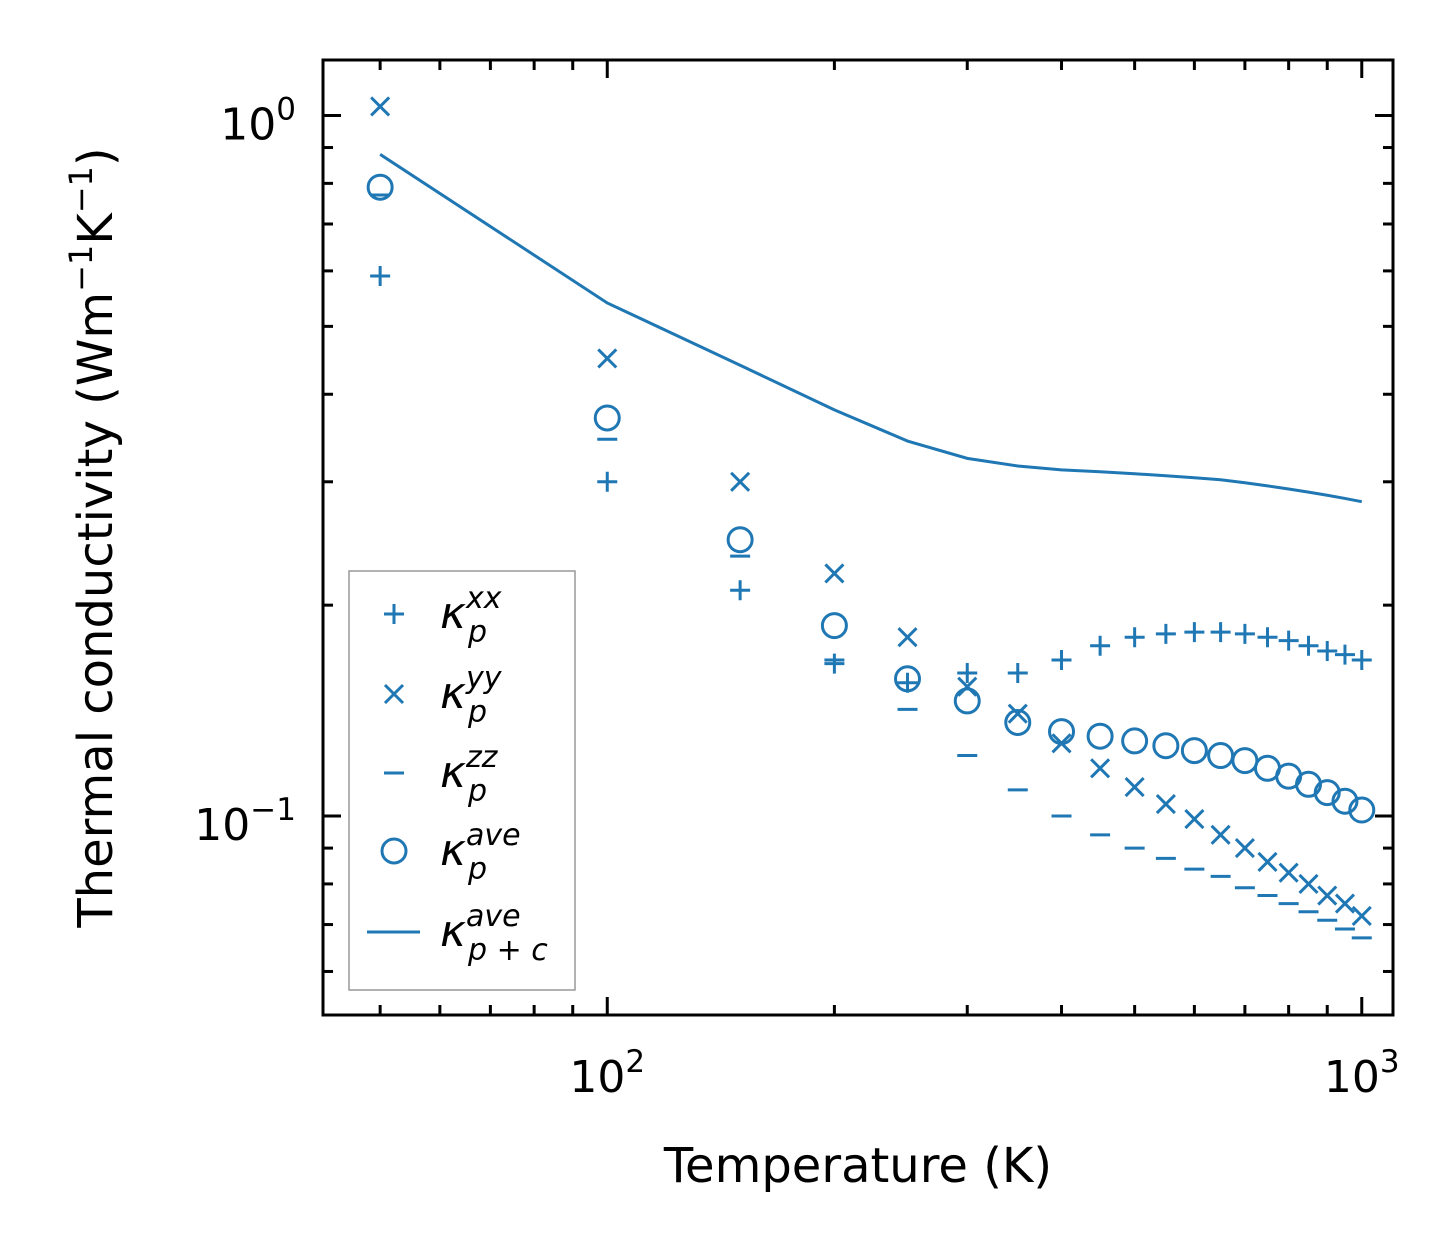 This screenshot has height=1254, width=1454. What do you see at coordinates (96, 228) in the screenshot?
I see `y-axis-unit-mid: K` at bounding box center [96, 228].